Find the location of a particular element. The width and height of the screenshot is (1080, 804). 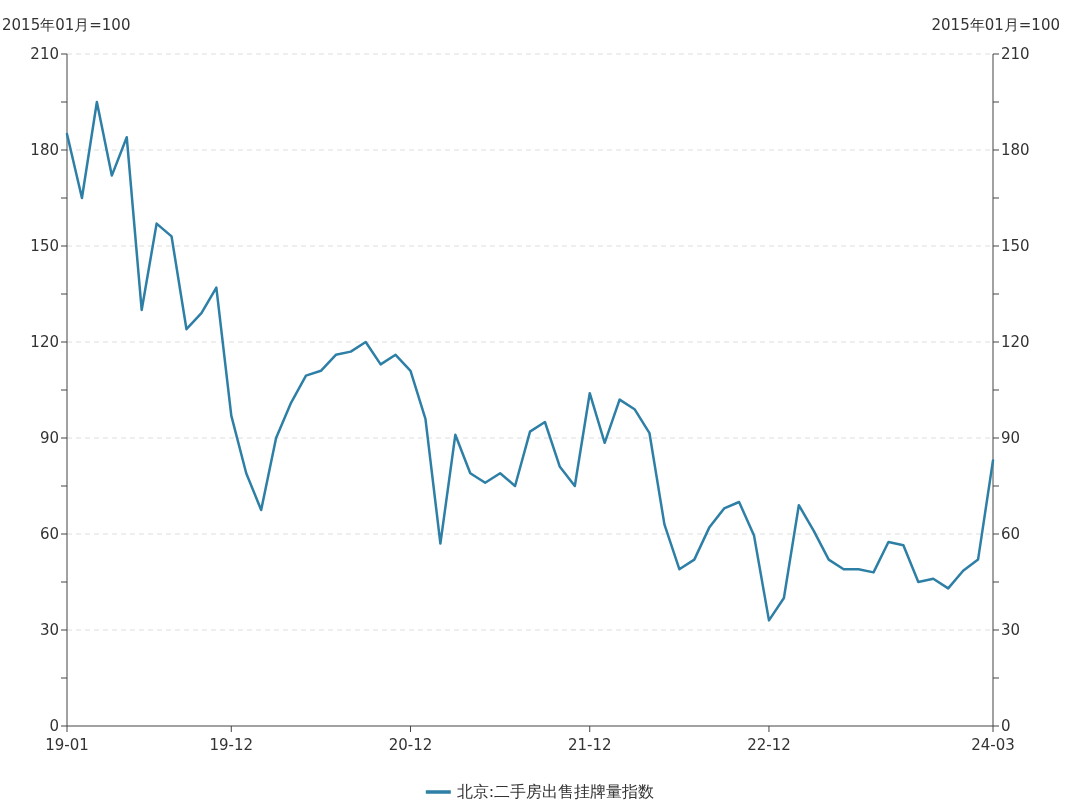

y2-tick-label: 120 is located at coordinates (1015, 342).